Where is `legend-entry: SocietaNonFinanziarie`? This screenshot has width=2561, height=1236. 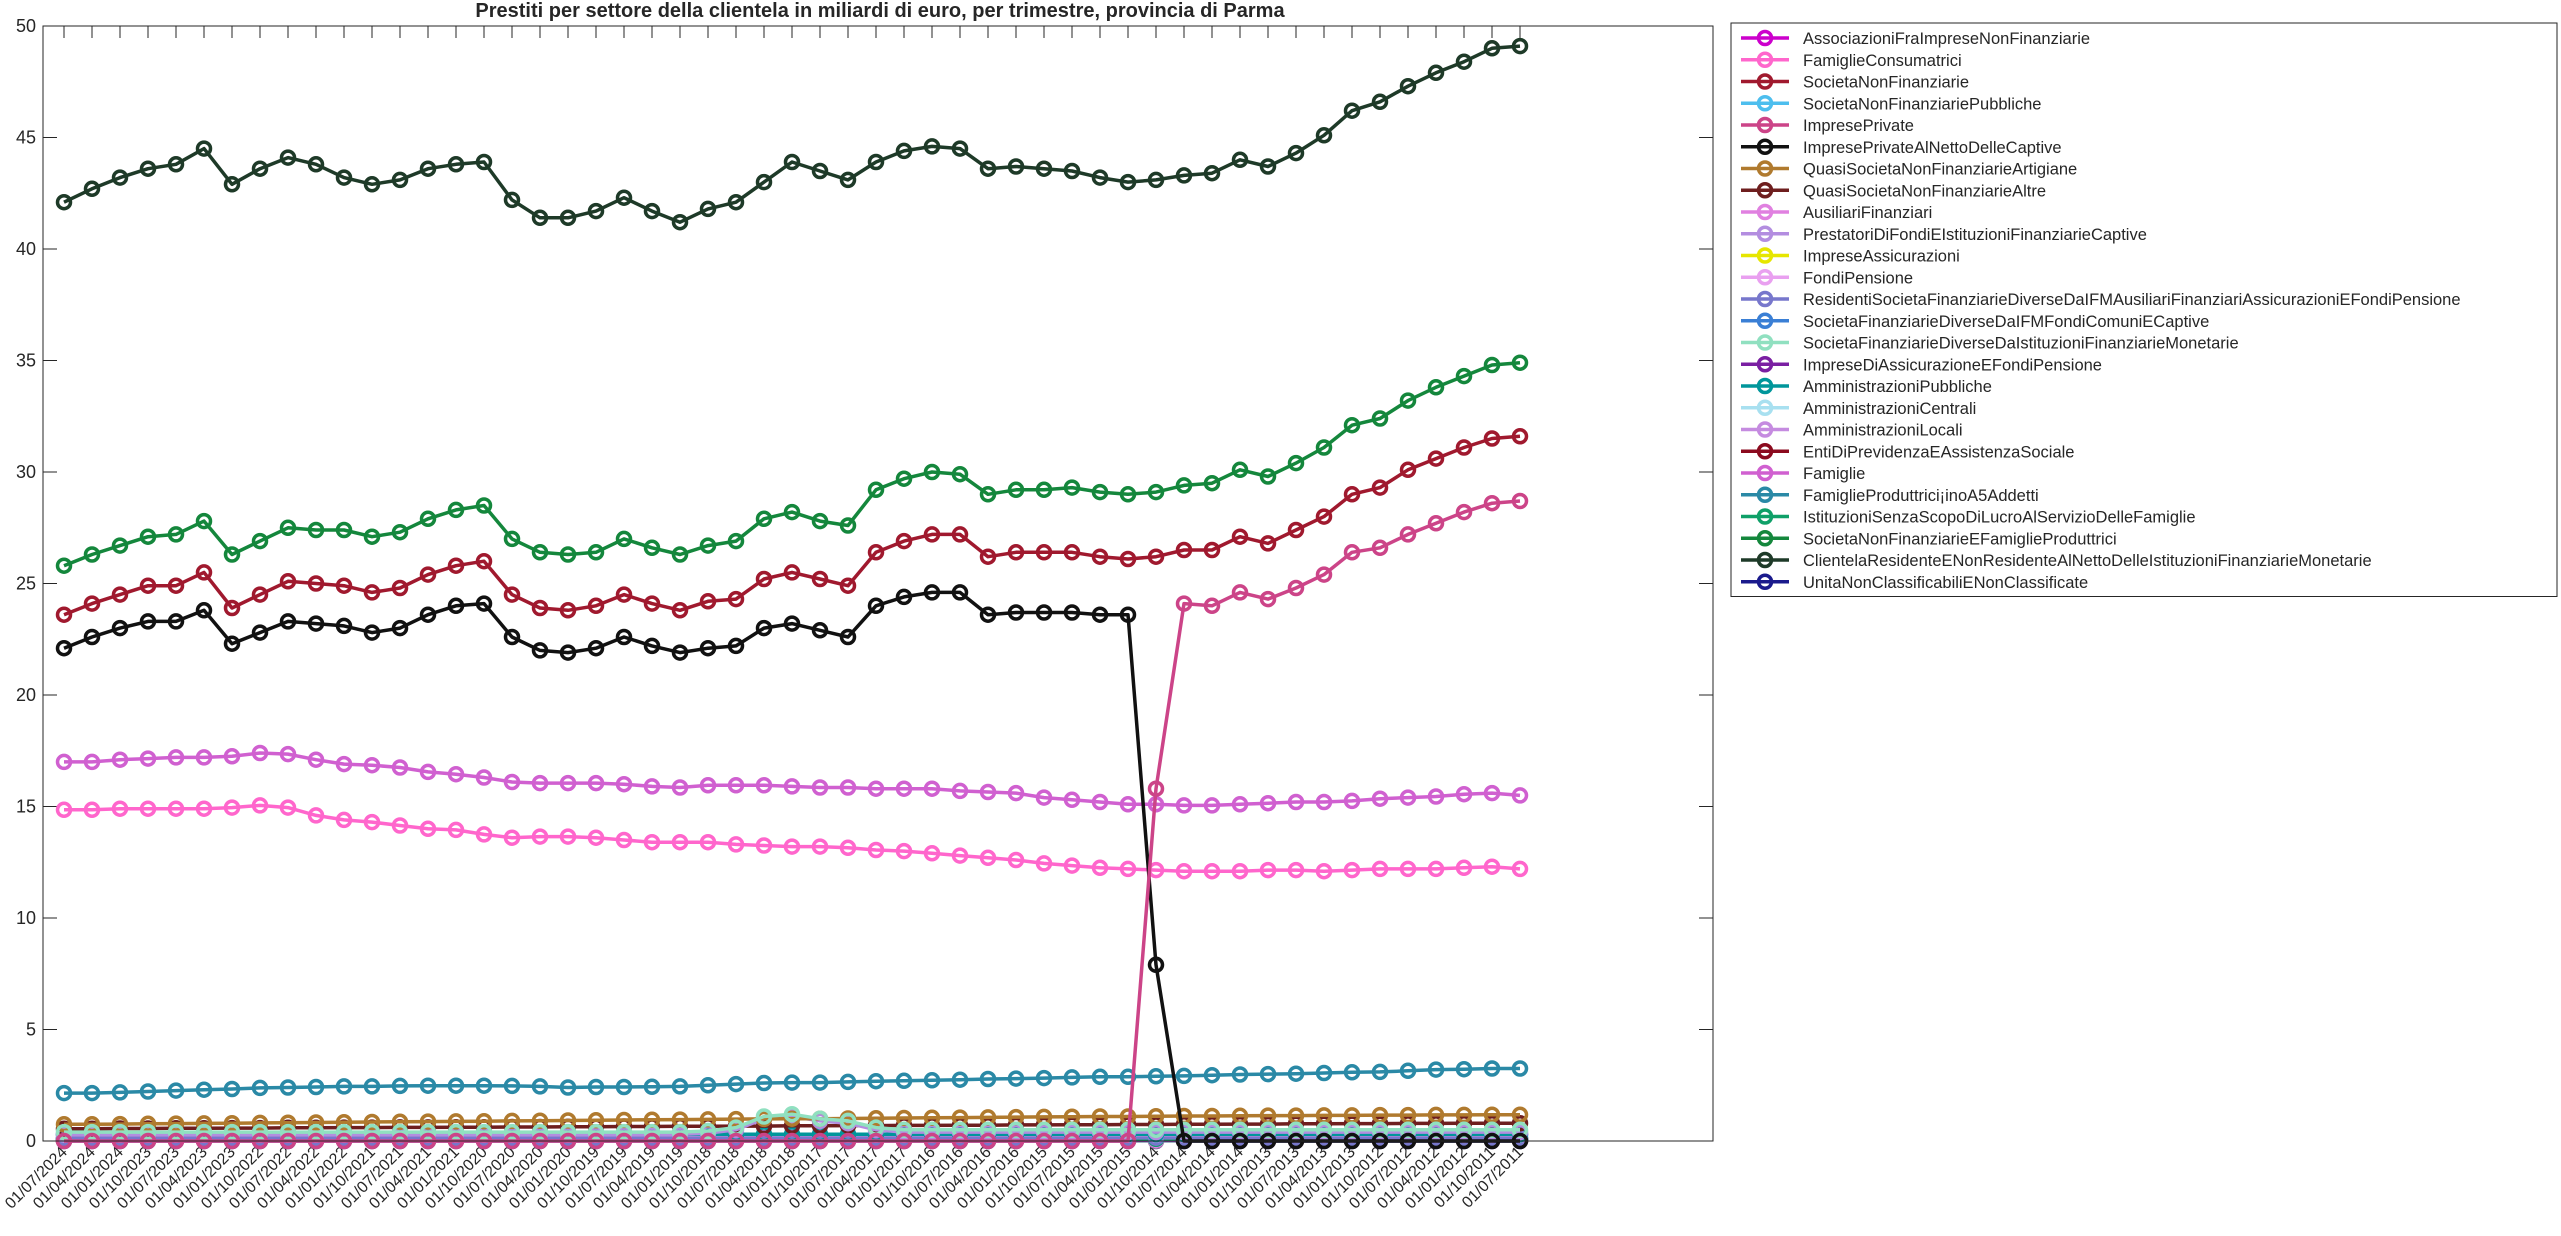
legend-entry: SocietaNonFinanziarie is located at coordinates (1855, 82).